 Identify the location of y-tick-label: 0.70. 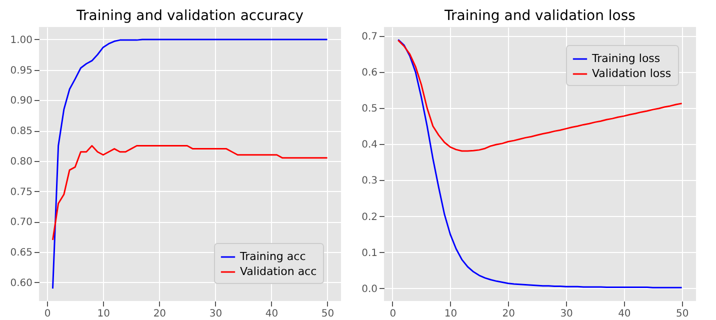
(21, 222).